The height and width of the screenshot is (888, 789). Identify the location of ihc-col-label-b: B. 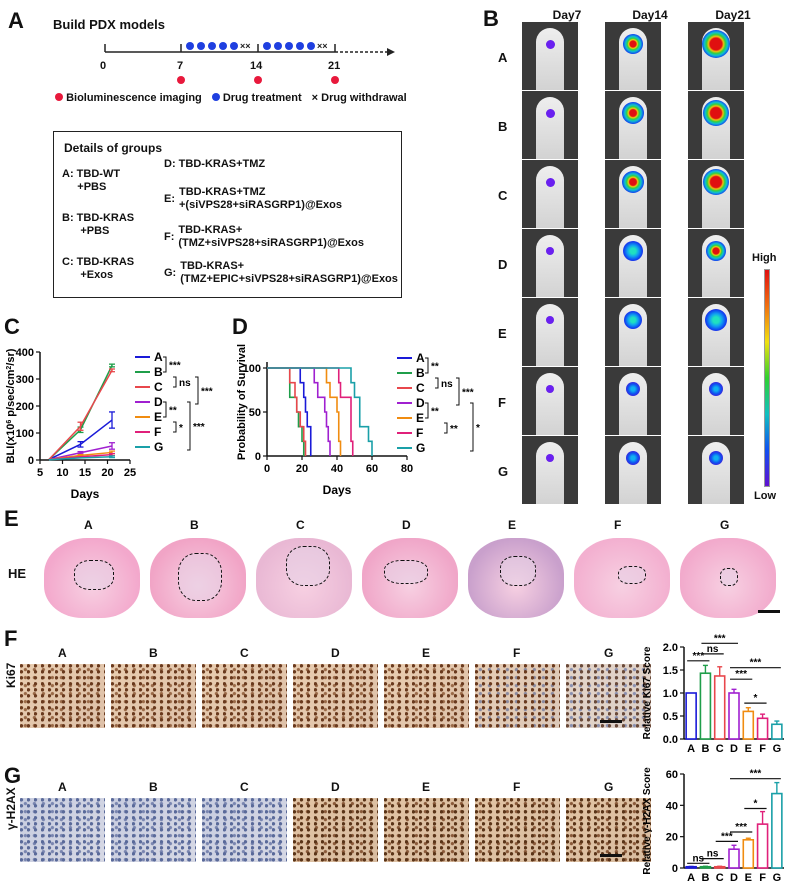
(153, 787).